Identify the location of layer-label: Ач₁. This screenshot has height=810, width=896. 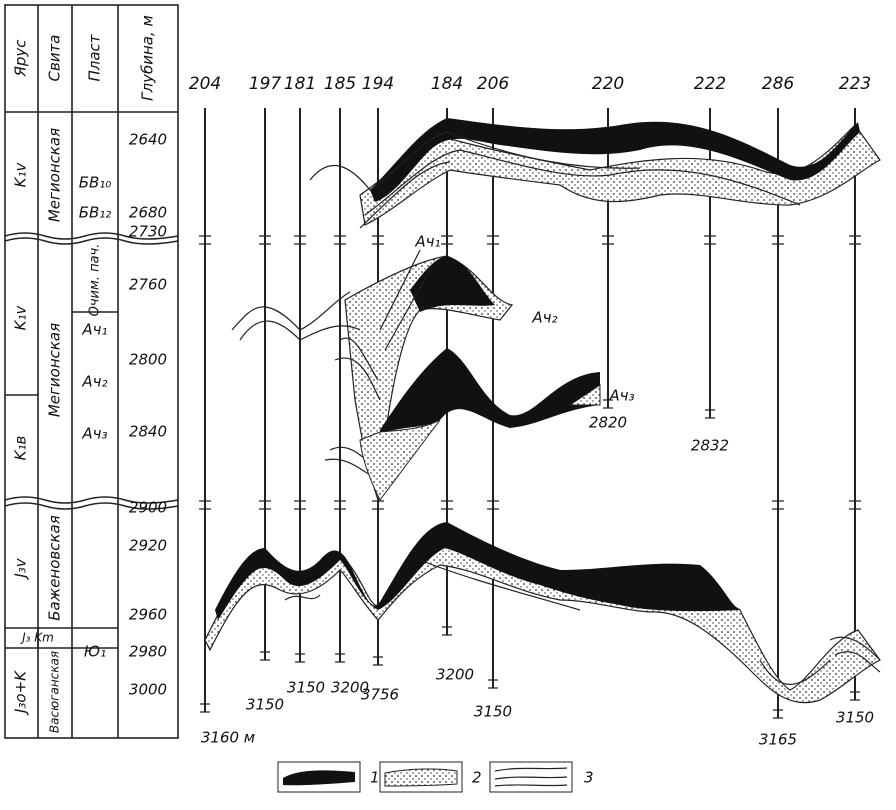
(94, 330).